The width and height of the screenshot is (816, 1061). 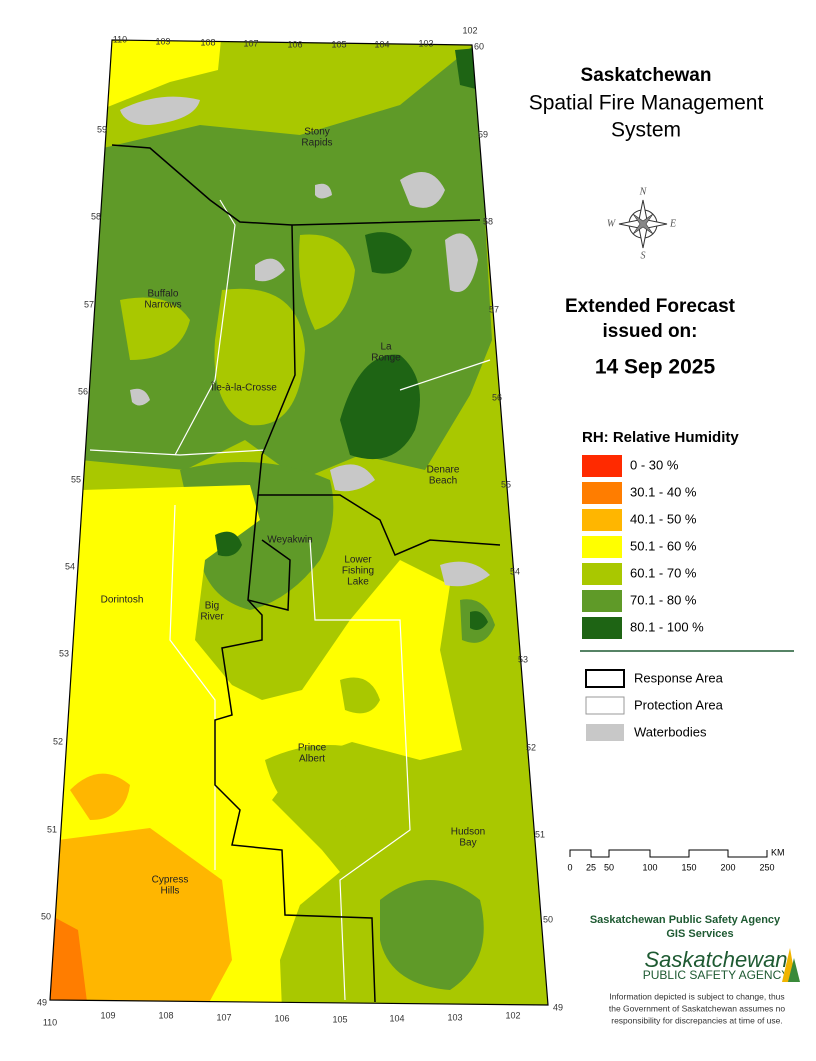 What do you see at coordinates (591, 867) in the screenshot?
I see `scale-label: 25` at bounding box center [591, 867].